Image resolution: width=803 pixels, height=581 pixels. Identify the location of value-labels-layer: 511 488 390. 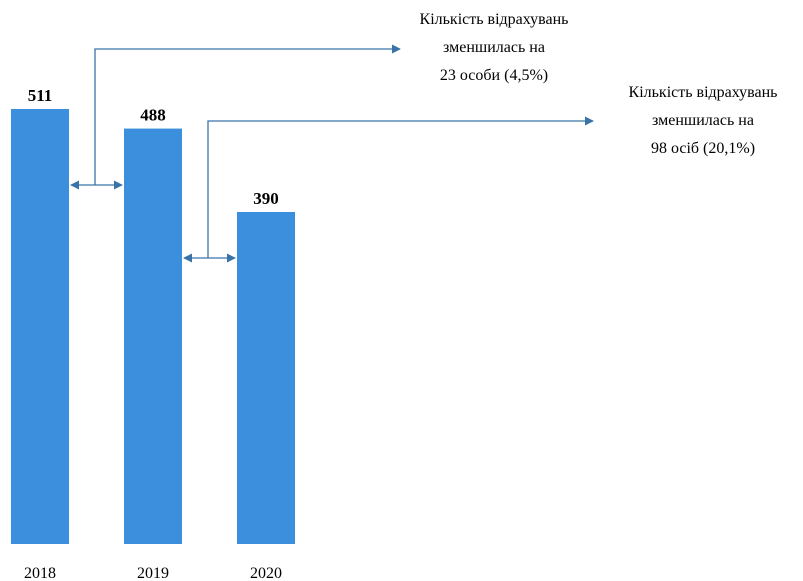
(153, 147).